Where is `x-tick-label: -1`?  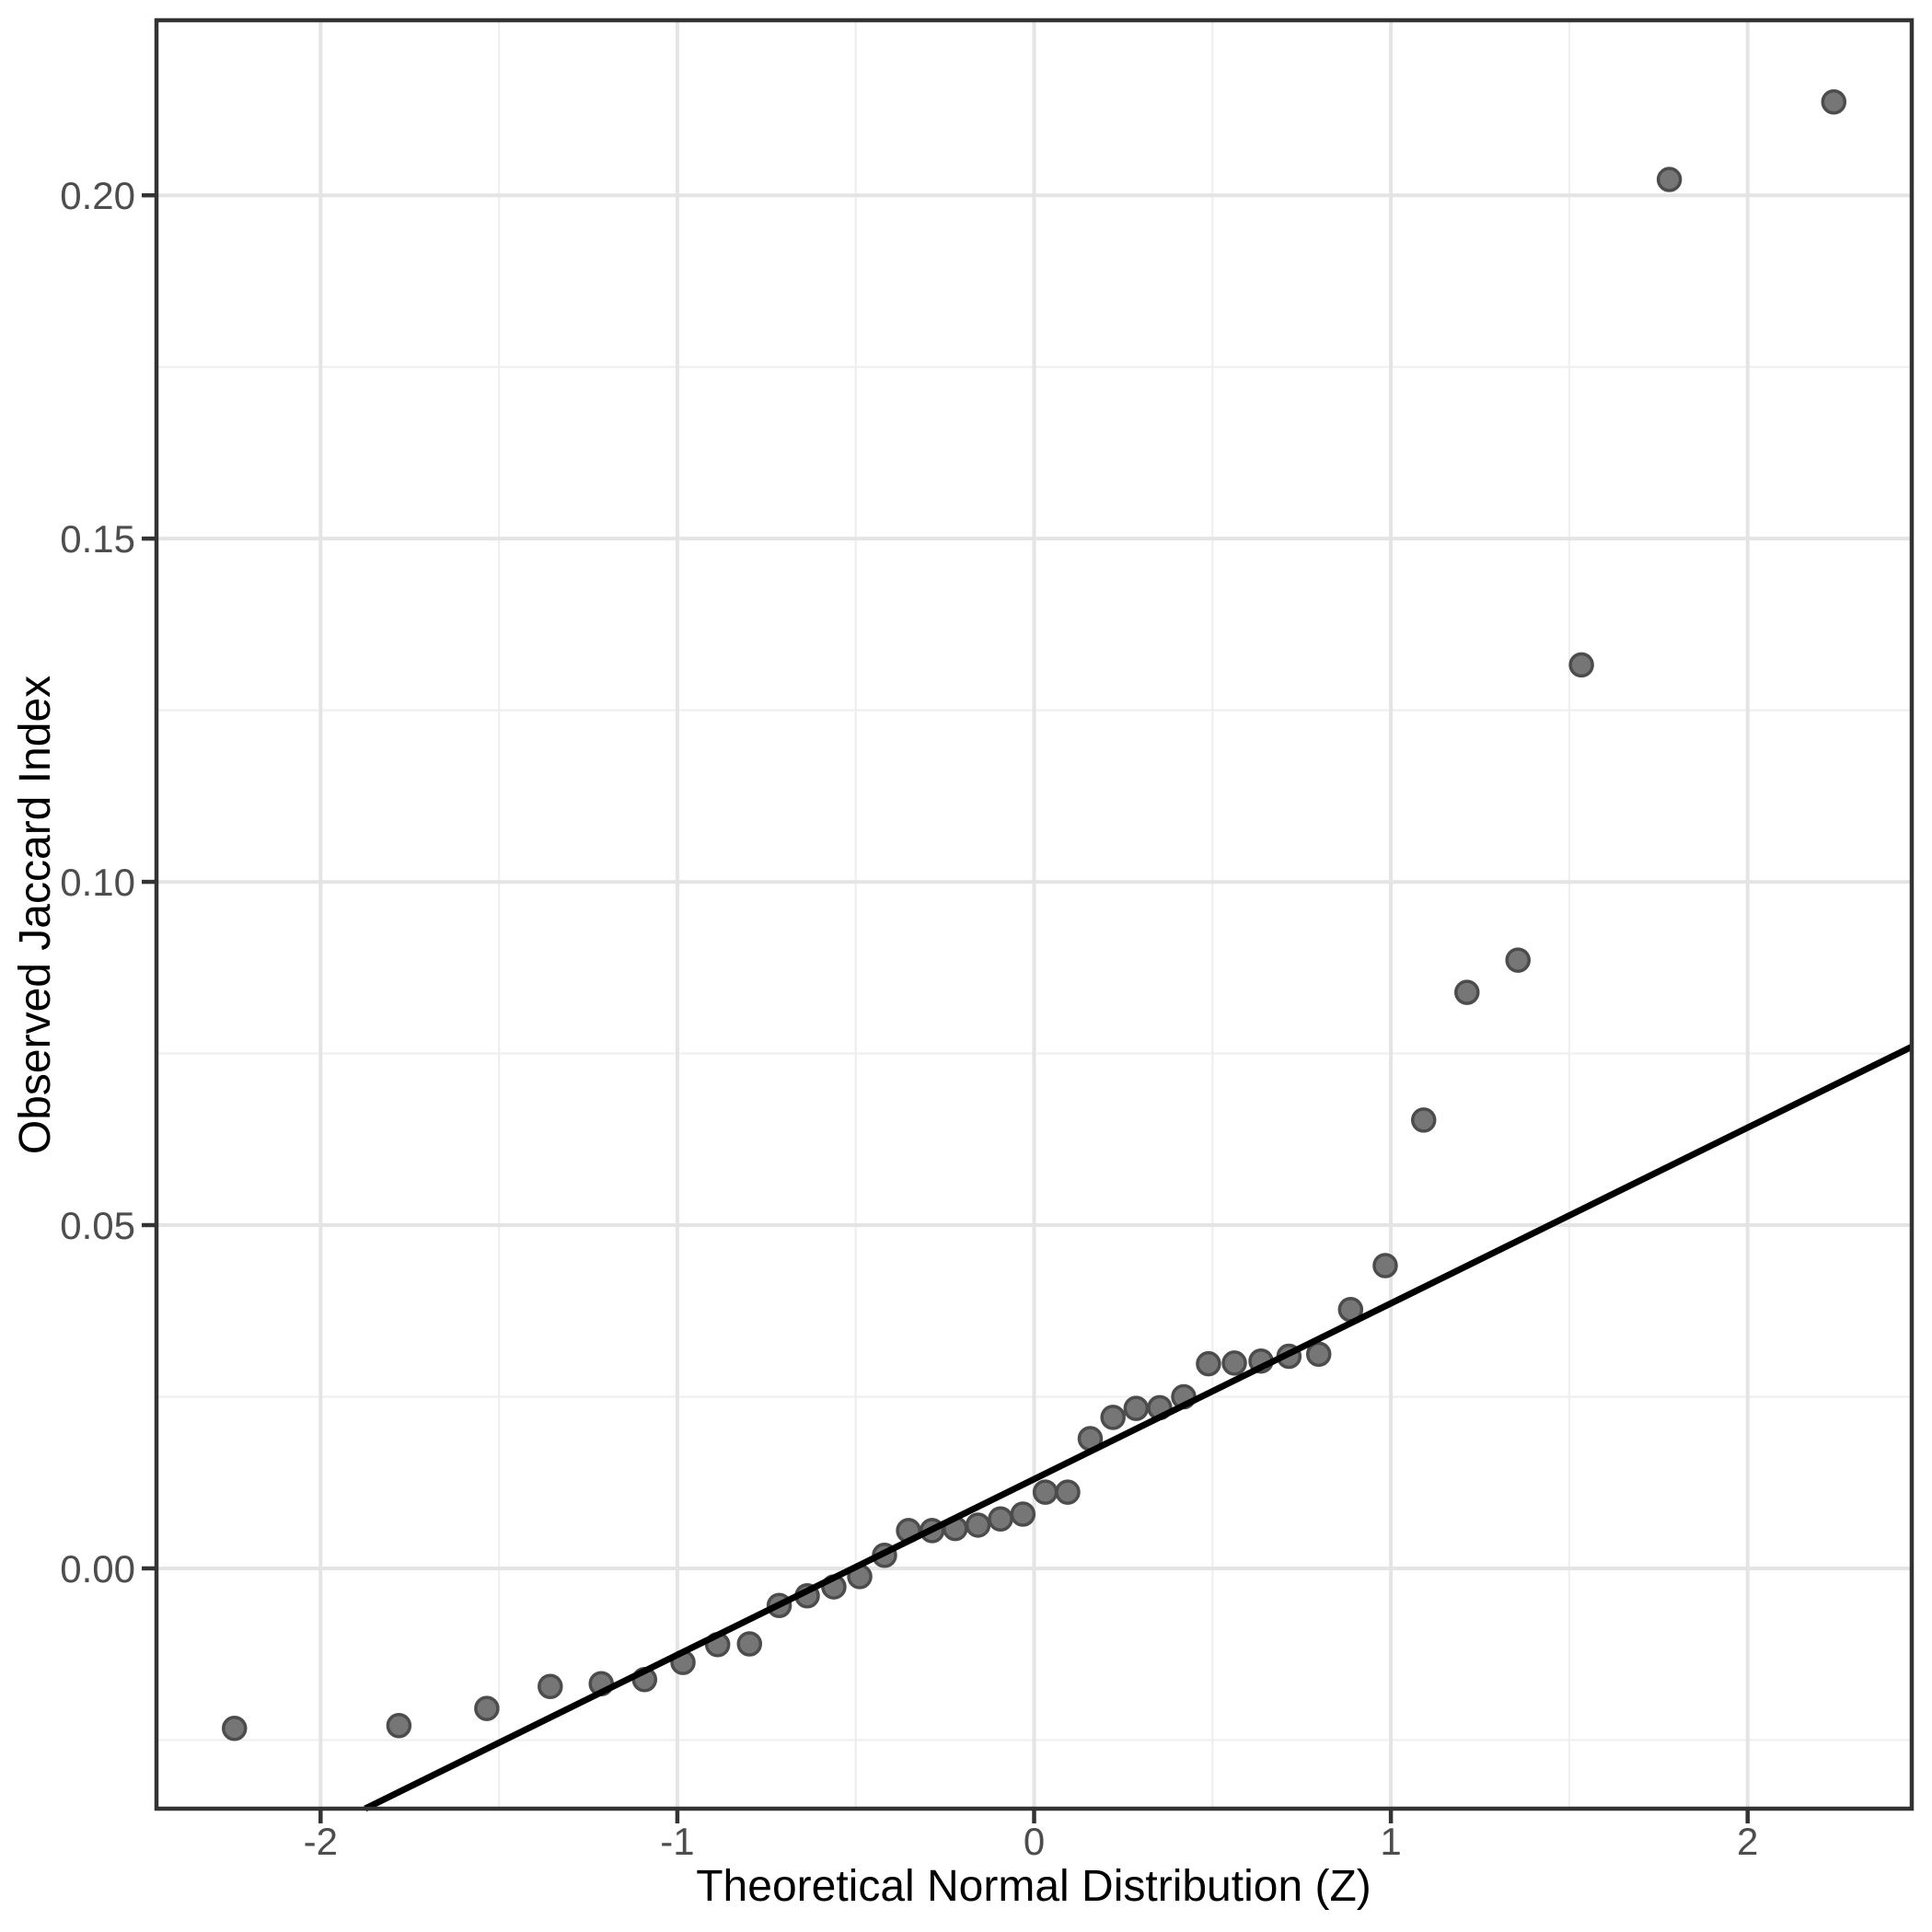
x-tick-label: -1 is located at coordinates (677, 1842).